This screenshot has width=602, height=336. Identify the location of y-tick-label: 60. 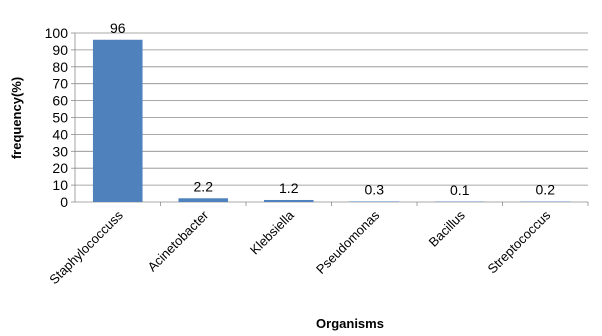
(60, 101).